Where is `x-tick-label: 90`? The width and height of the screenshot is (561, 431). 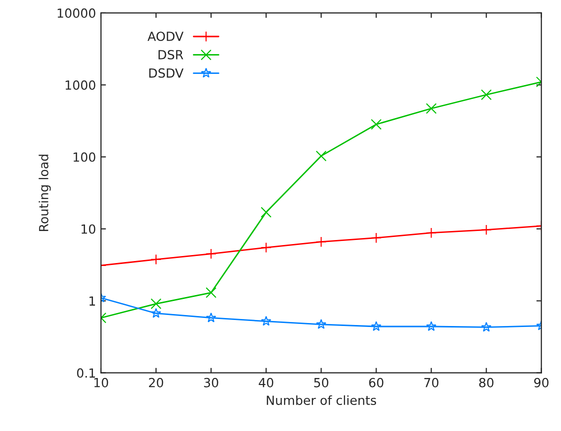
x-tick-label: 90 is located at coordinates (541, 383).